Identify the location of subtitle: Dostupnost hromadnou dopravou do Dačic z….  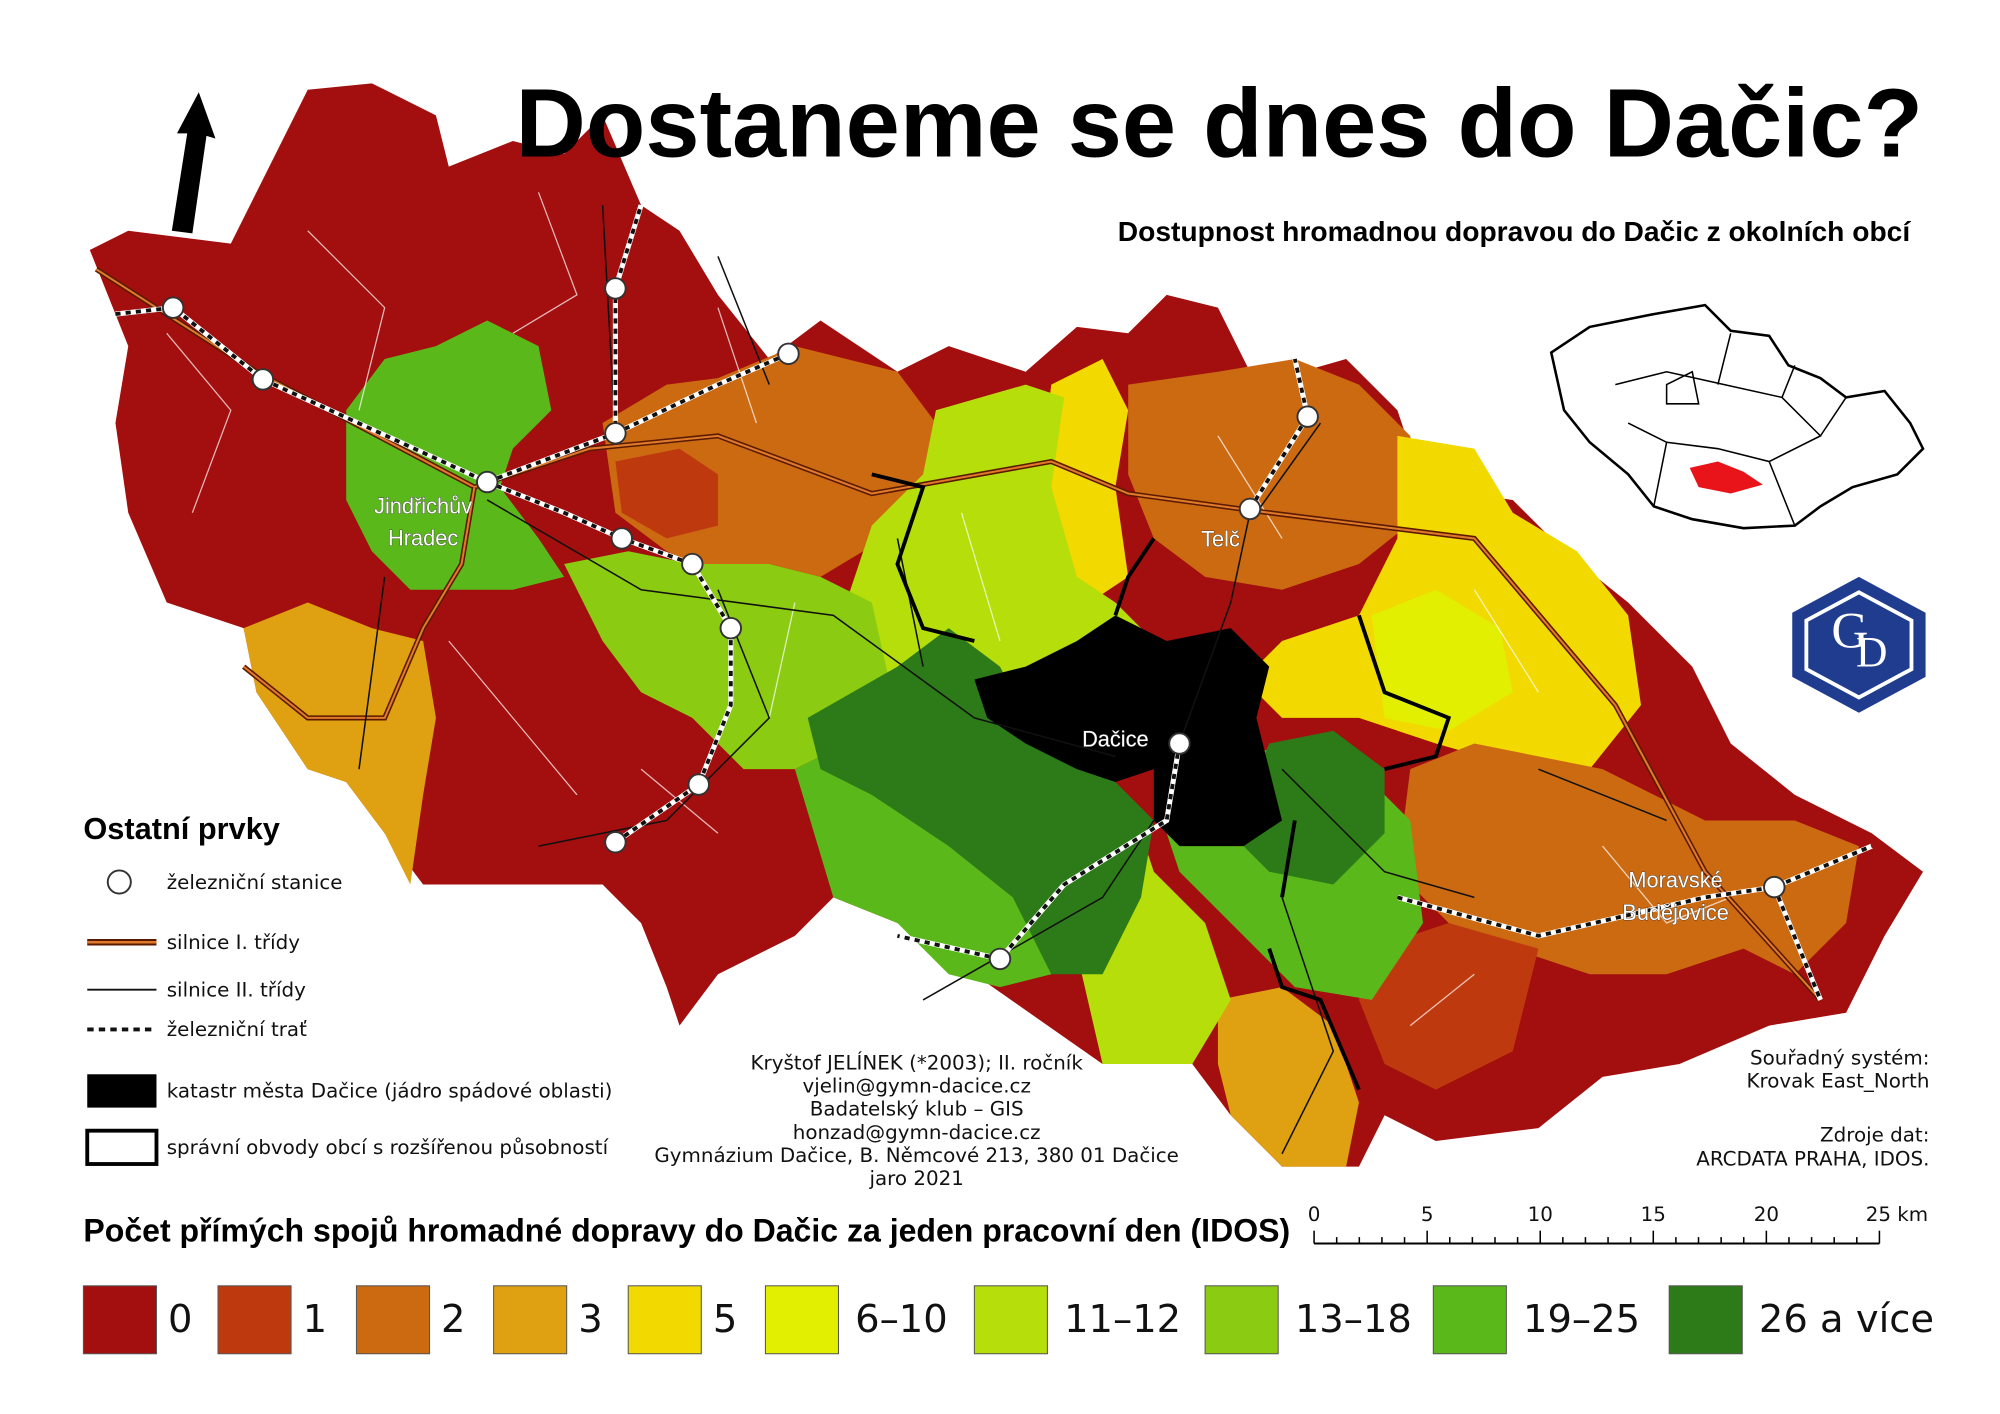
(1515, 231).